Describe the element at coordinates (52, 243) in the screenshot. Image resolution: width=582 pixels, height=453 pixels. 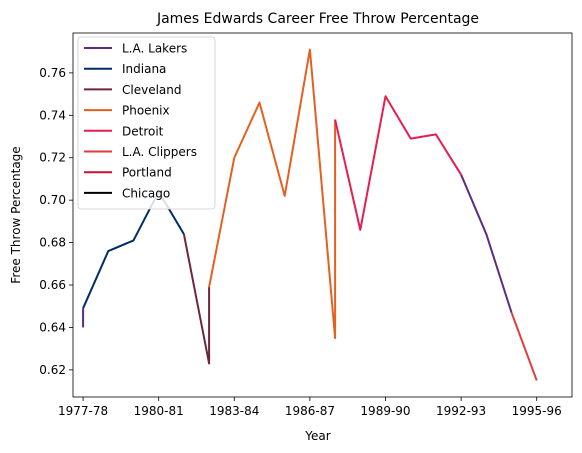
I see `y-tick-label: 0.68` at that location.